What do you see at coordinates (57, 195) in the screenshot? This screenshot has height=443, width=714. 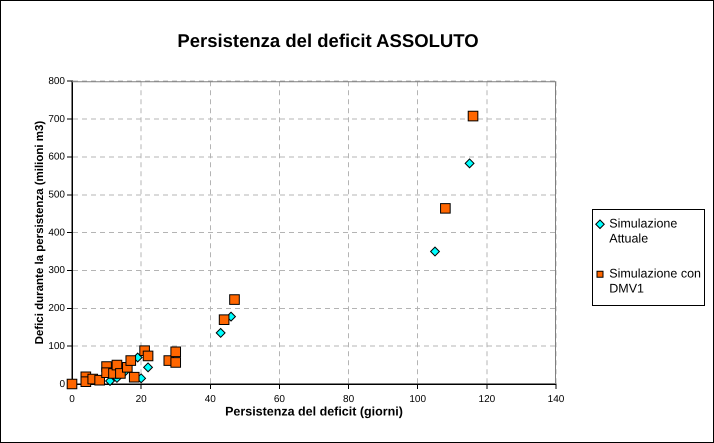 I see `y-tick-label: 500` at bounding box center [57, 195].